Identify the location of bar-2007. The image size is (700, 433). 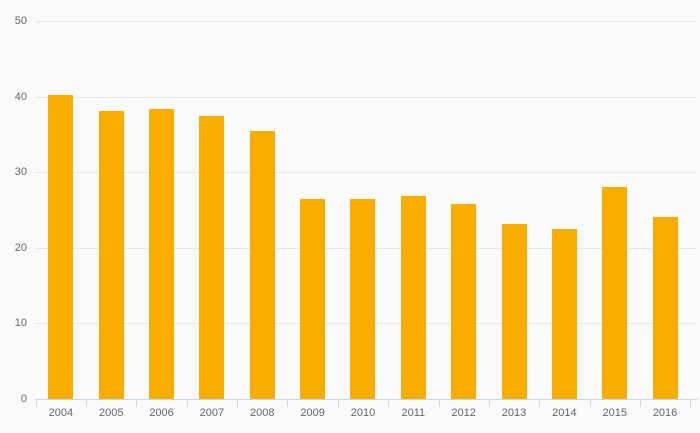
(212, 257).